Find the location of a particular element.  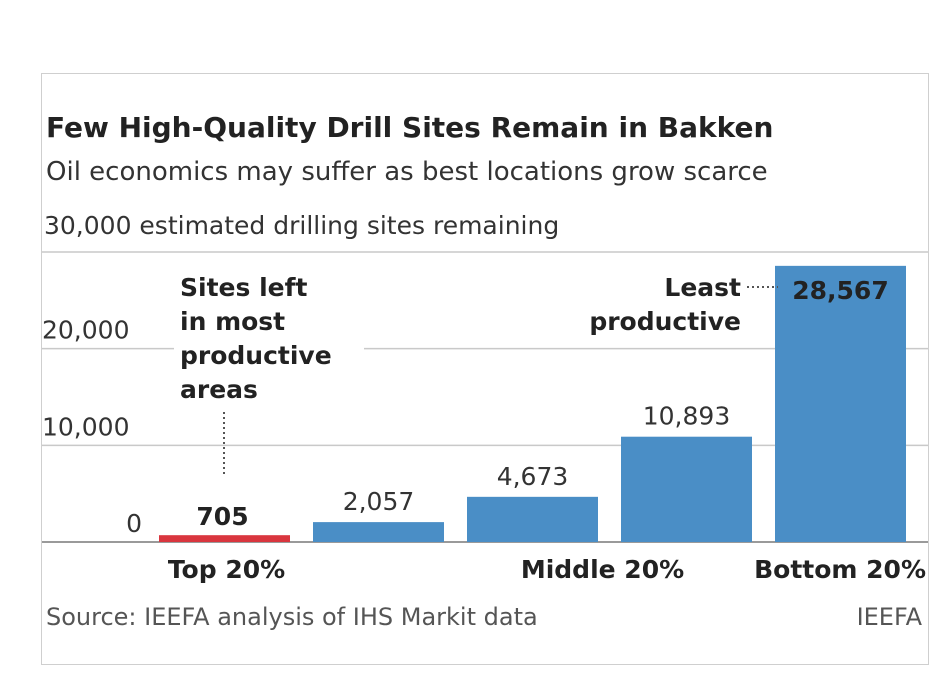

annotation-least-bg is located at coordinates (655, 305).